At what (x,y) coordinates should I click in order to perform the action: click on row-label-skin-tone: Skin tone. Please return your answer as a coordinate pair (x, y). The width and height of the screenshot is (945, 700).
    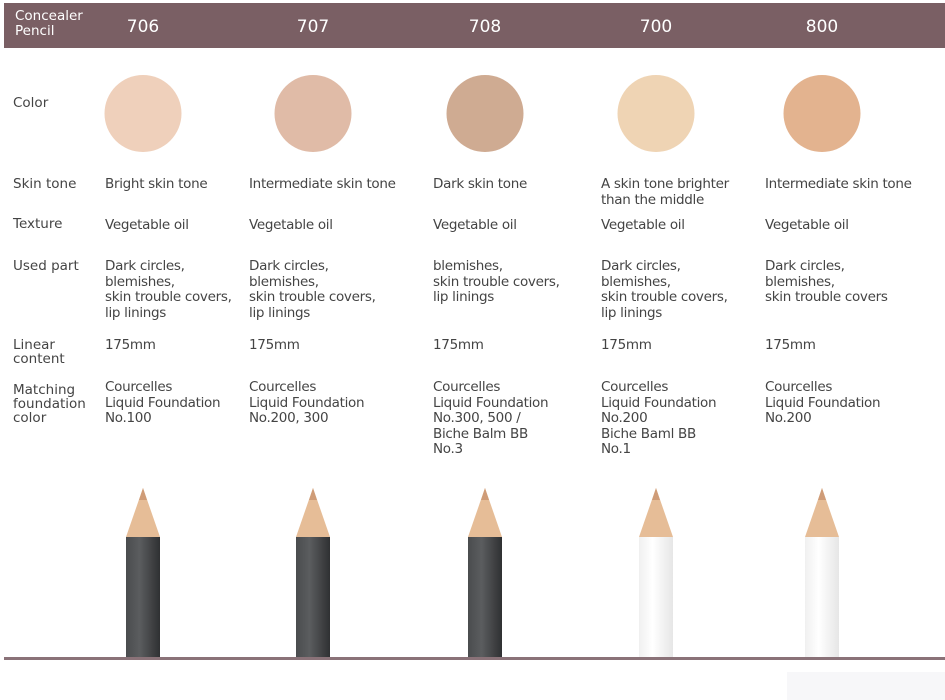
    Looking at the image, I should click on (45, 184).